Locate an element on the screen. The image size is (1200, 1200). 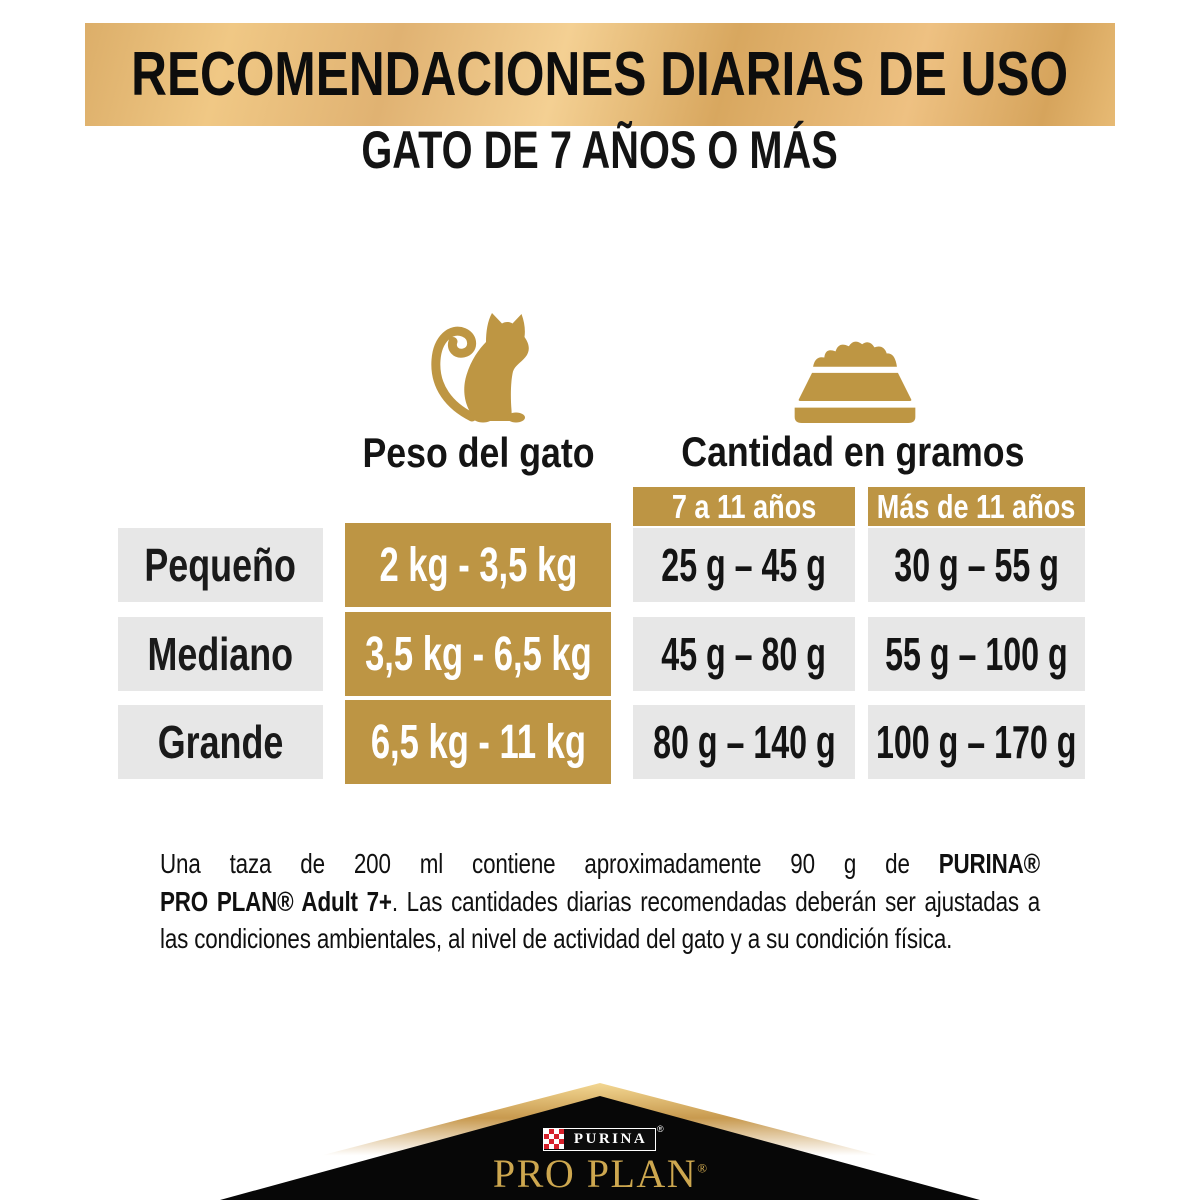
row-2-amount-7-11-value: 45 g – 80 g is located at coordinates (744, 654).